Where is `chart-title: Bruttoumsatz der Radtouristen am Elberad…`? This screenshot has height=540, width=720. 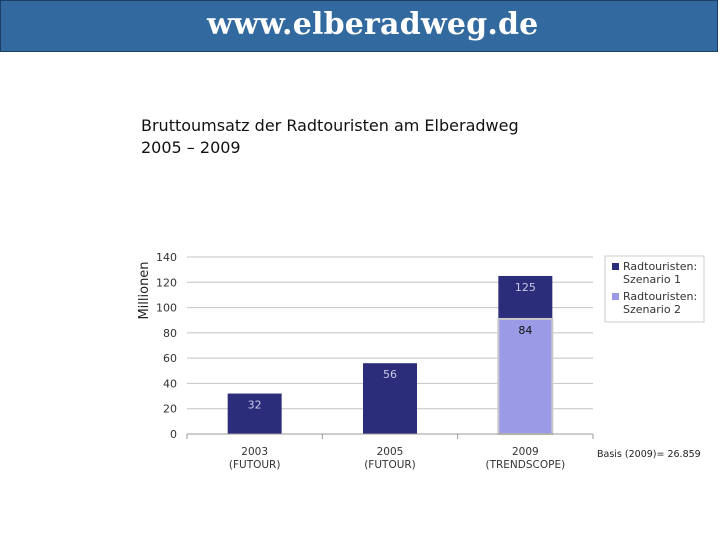 chart-title: Bruttoumsatz der Radtouristen am Elberad… is located at coordinates (401, 137).